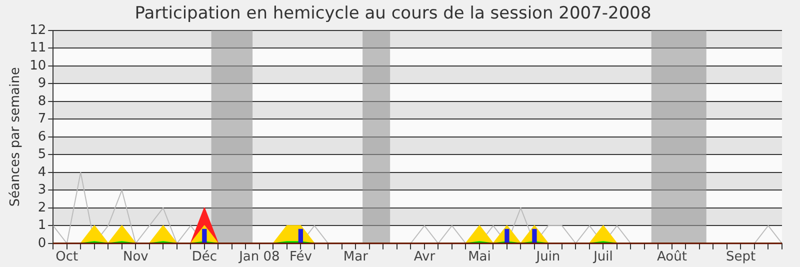  I want to click on y-tick-label: 3, so click(42, 190).